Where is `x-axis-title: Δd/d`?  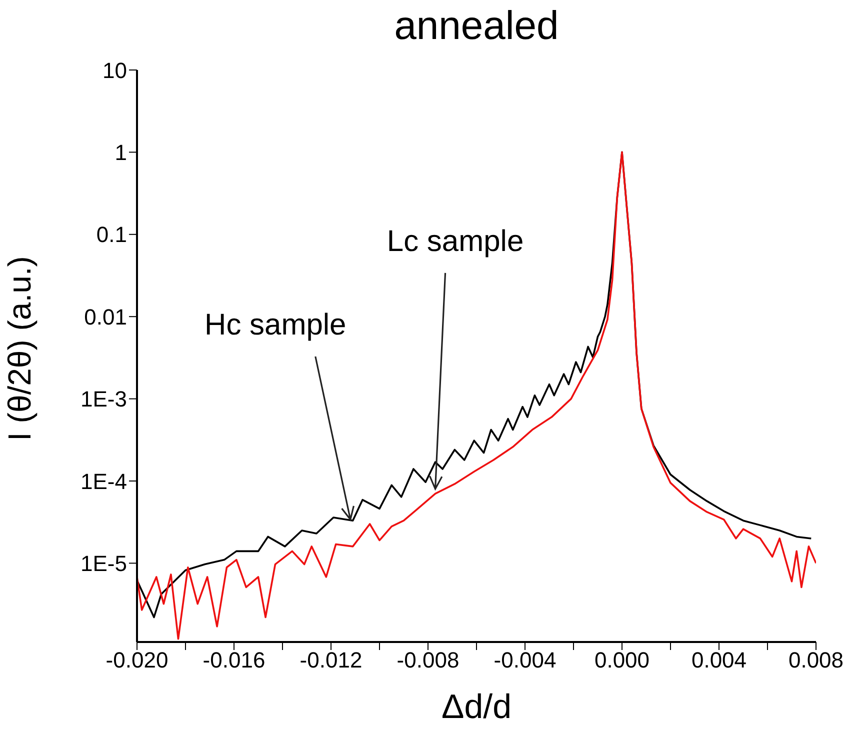 x-axis-title: Δd/d is located at coordinates (476, 707).